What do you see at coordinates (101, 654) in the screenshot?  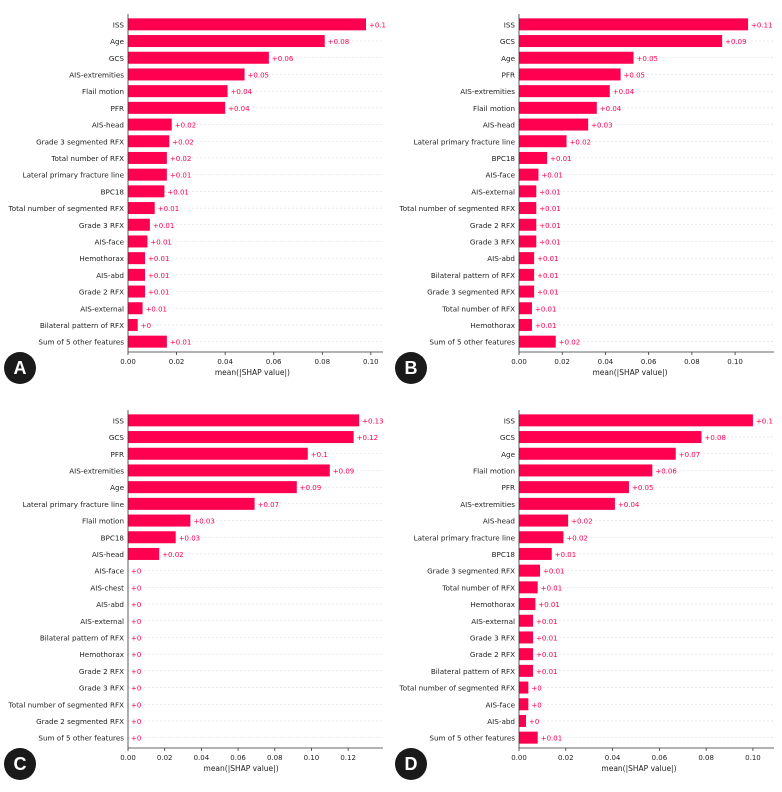 I see `category-label-c-14: Hemothorax` at bounding box center [101, 654].